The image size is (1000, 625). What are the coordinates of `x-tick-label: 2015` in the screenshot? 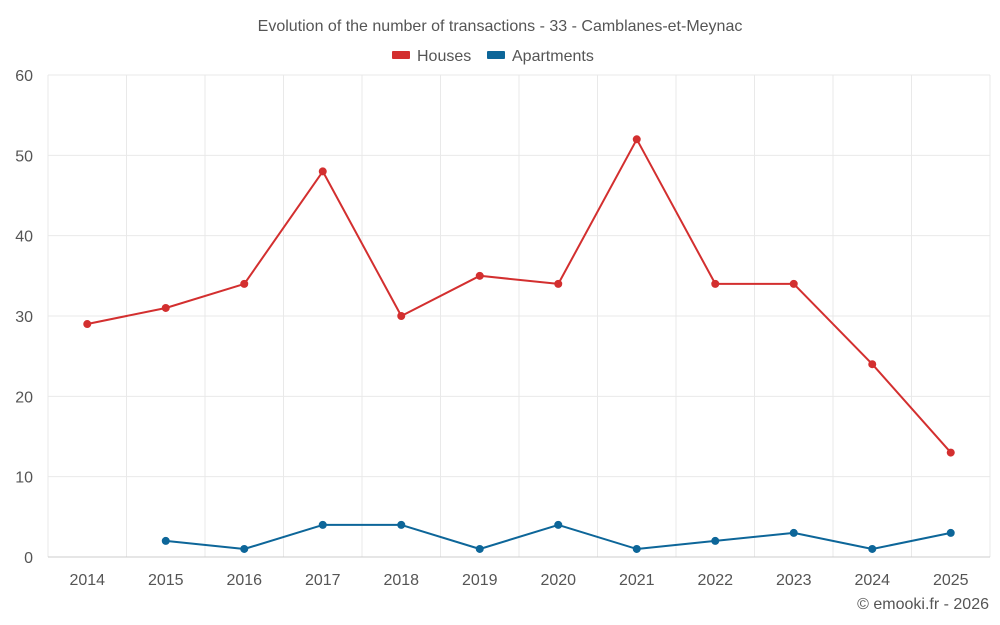 It's located at (166, 580).